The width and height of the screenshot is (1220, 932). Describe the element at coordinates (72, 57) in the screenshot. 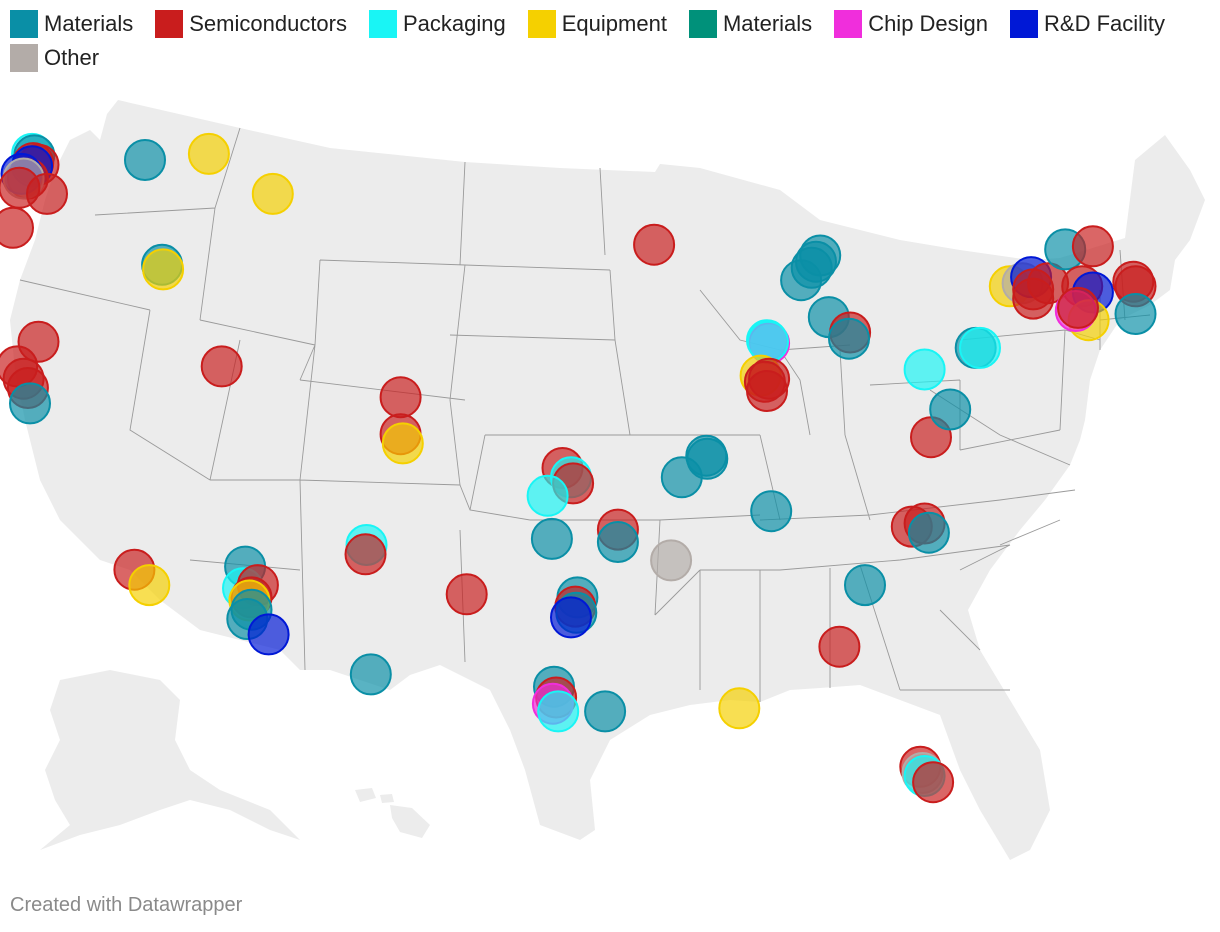

I see `legend-label: Other` at that location.